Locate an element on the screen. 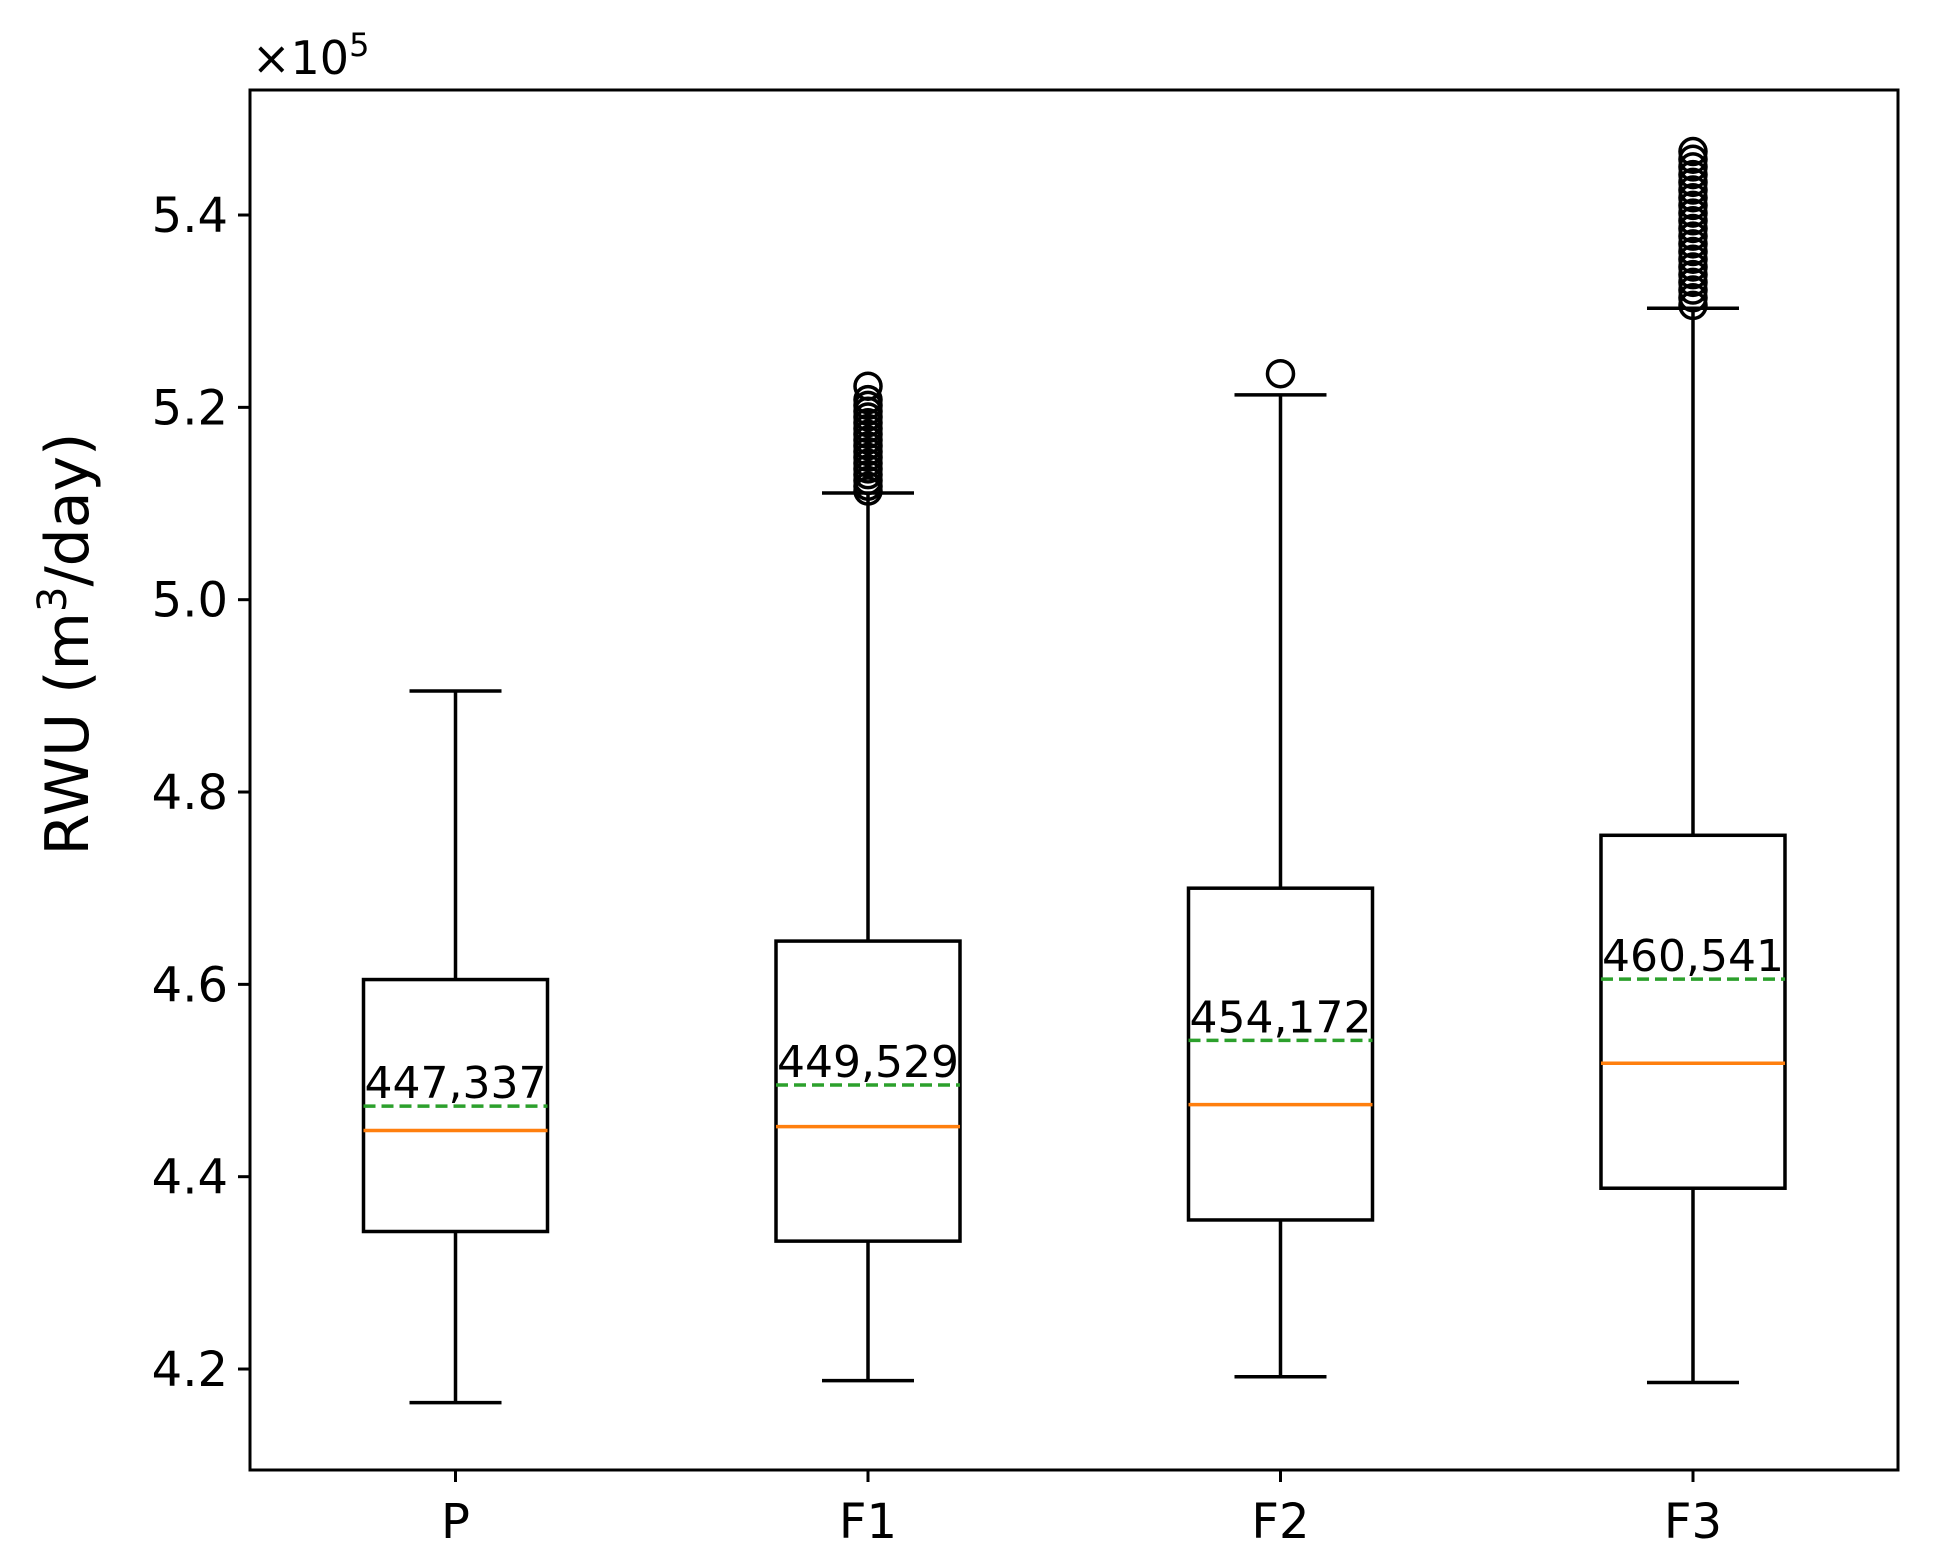  y-tick-label: 4.6 is located at coordinates (190, 985).